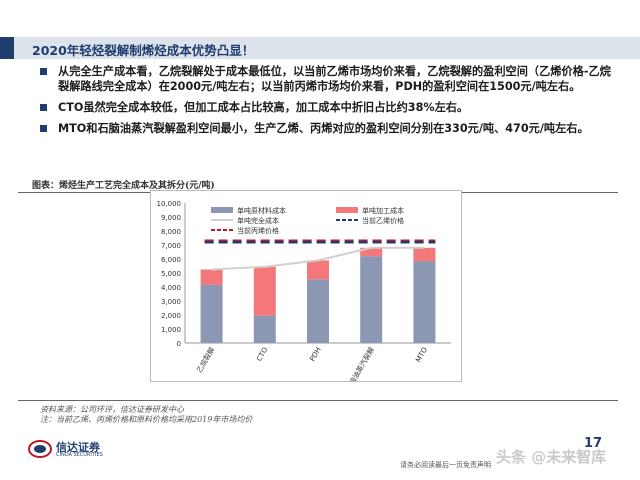 The height and width of the screenshot is (480, 640). What do you see at coordinates (263, 107) in the screenshot?
I see `bullet-text: CTO虽然完全成本较低，但加工成本占比较高，加工成本中折旧占比约38%左右。` at bounding box center [263, 107].